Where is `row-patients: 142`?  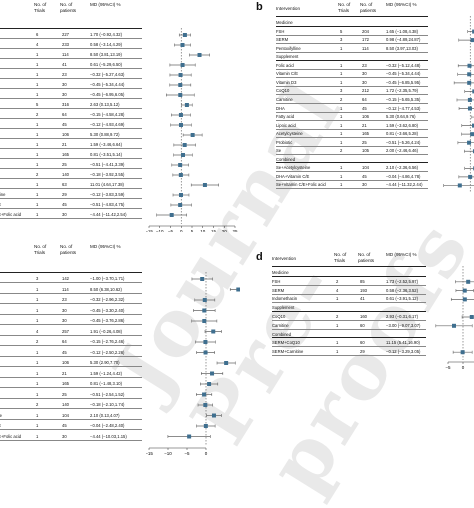 row-patients: 142 is located at coordinates (65, 278).